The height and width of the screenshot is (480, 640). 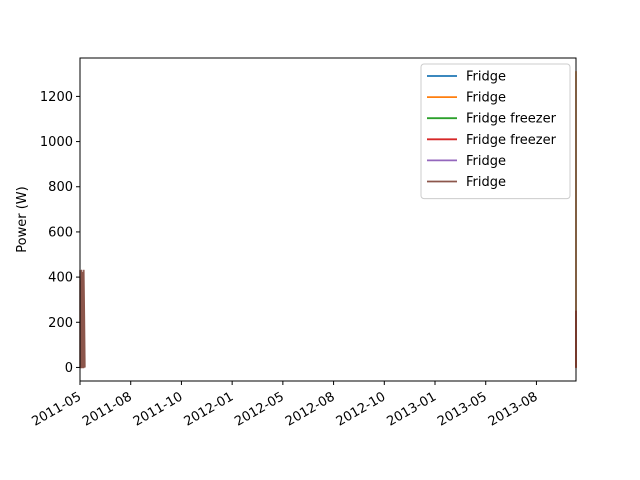 I want to click on x-tick-label: 2012-10, so click(x=361, y=409).